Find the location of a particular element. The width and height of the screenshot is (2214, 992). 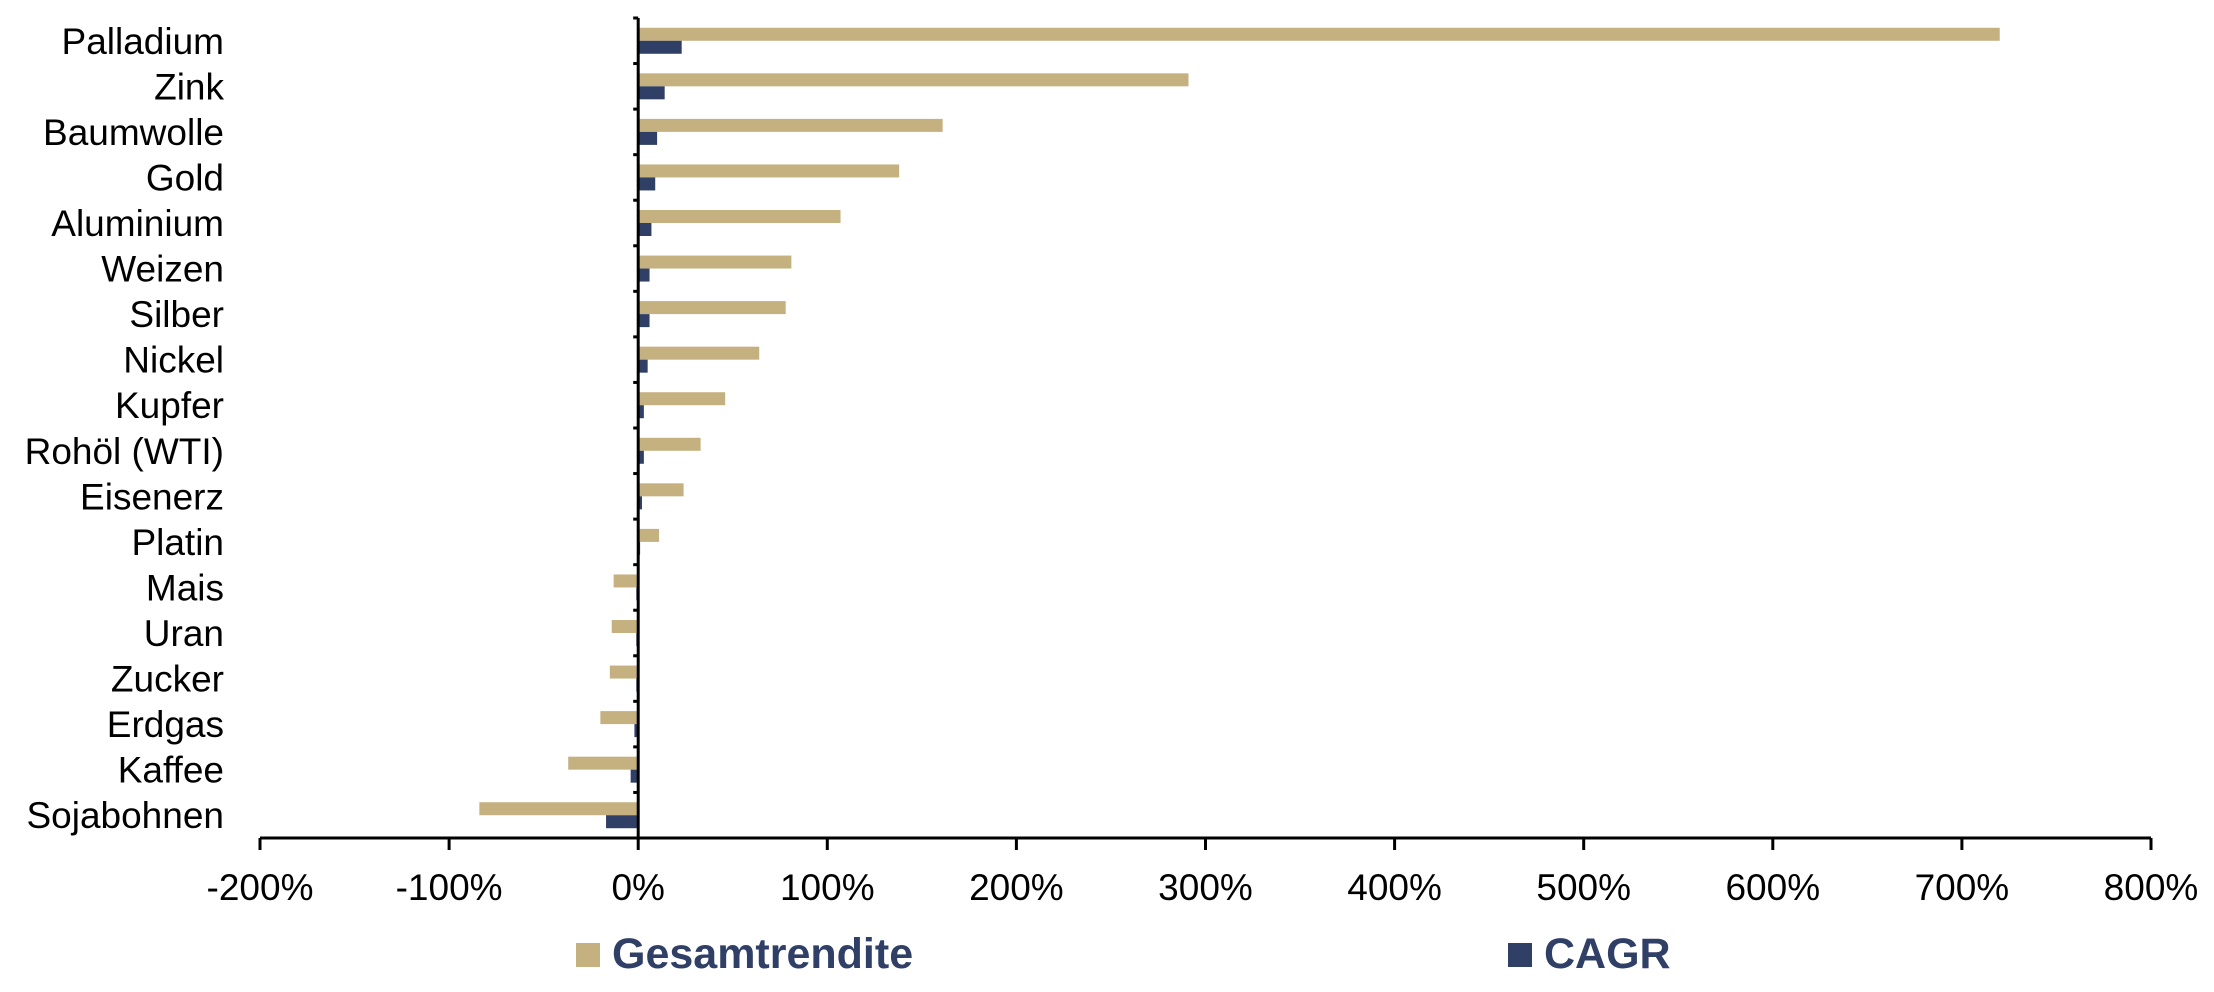

category-label: Mais is located at coordinates (185, 587).